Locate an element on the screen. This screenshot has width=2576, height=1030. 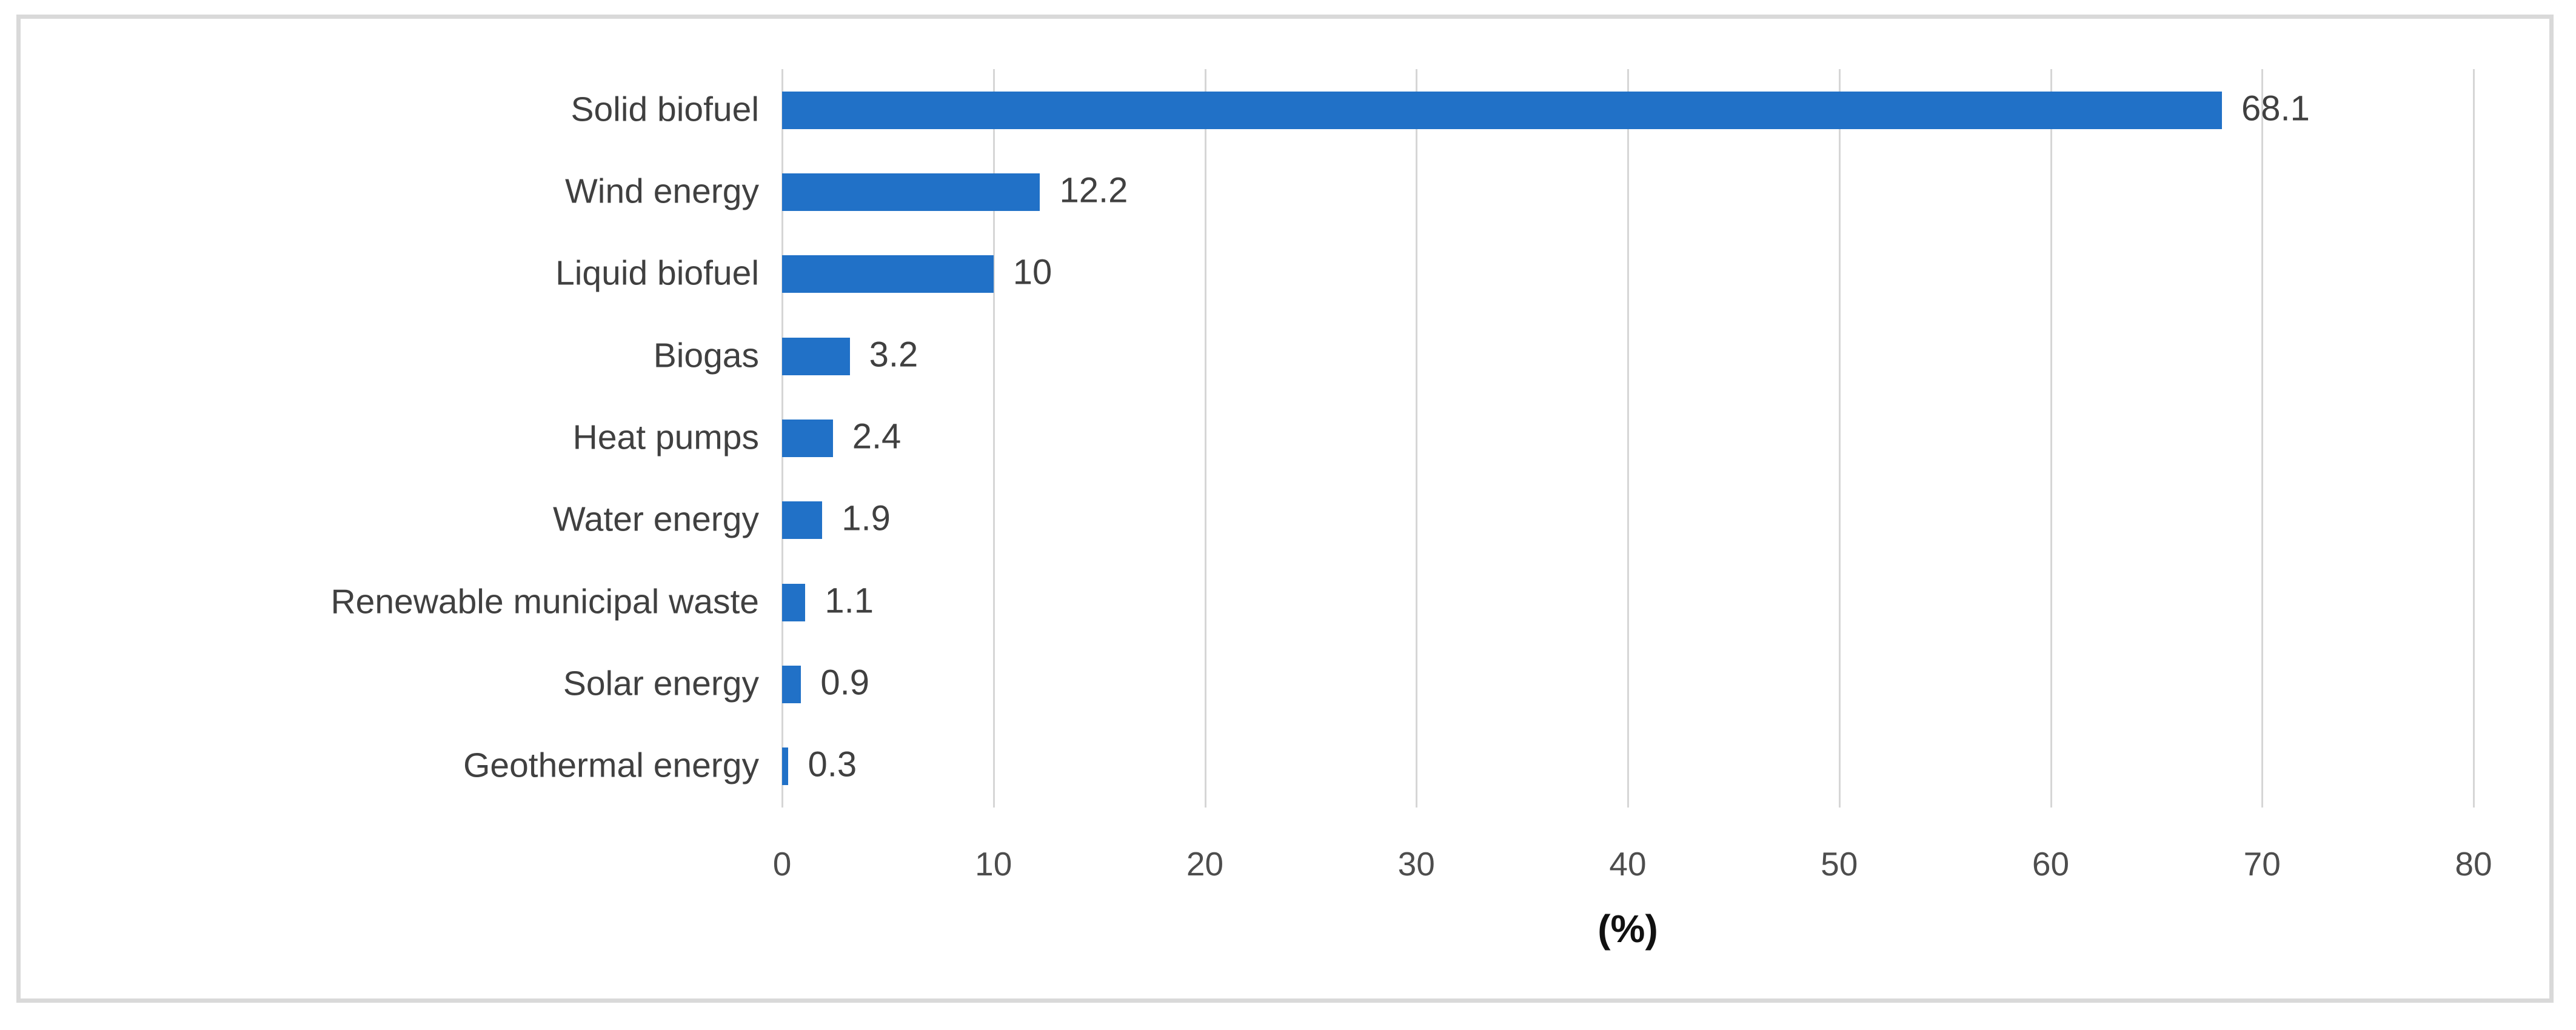
bar-row: 1.9 is located at coordinates (1628, 519).